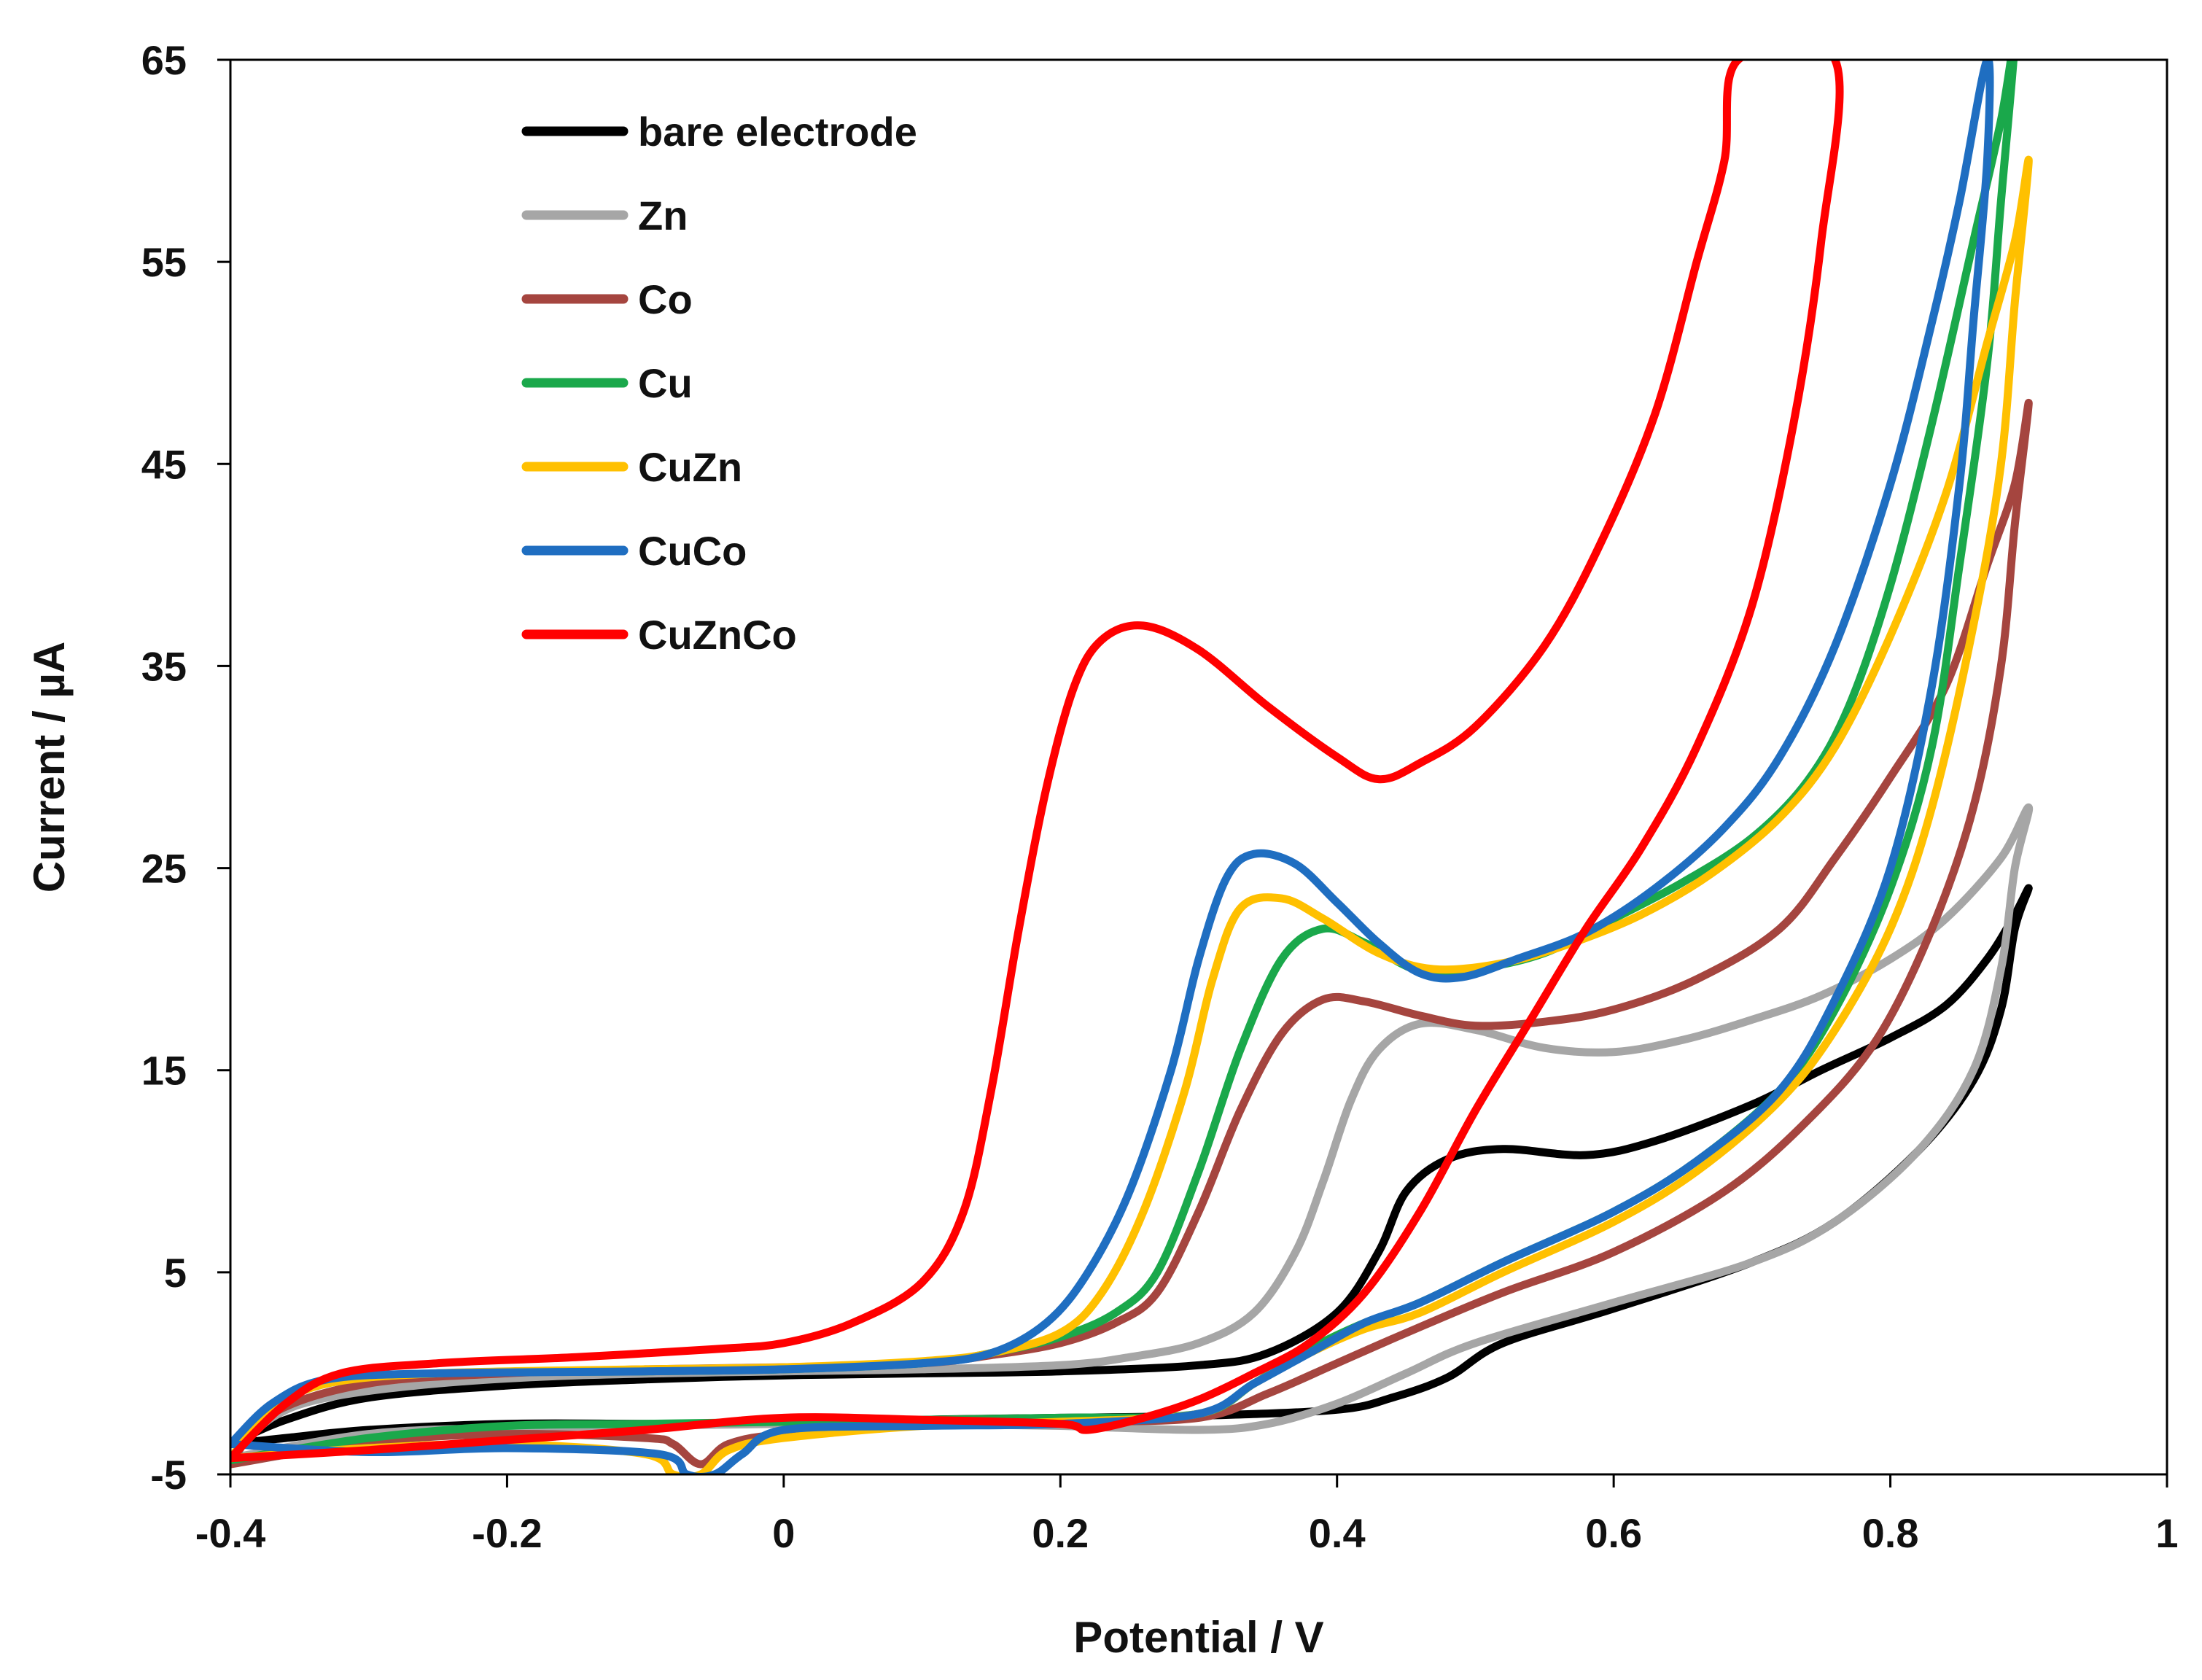 This screenshot has height=1680, width=2202. I want to click on y-tick-label: 5, so click(175, 1273).